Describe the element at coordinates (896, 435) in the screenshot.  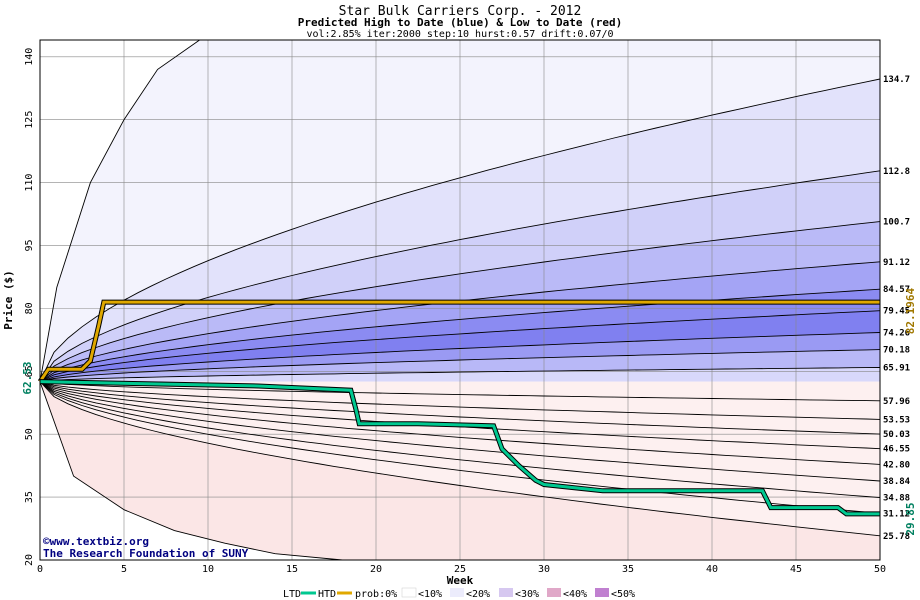
I see `quantile-end-label: 50.03` at that location.